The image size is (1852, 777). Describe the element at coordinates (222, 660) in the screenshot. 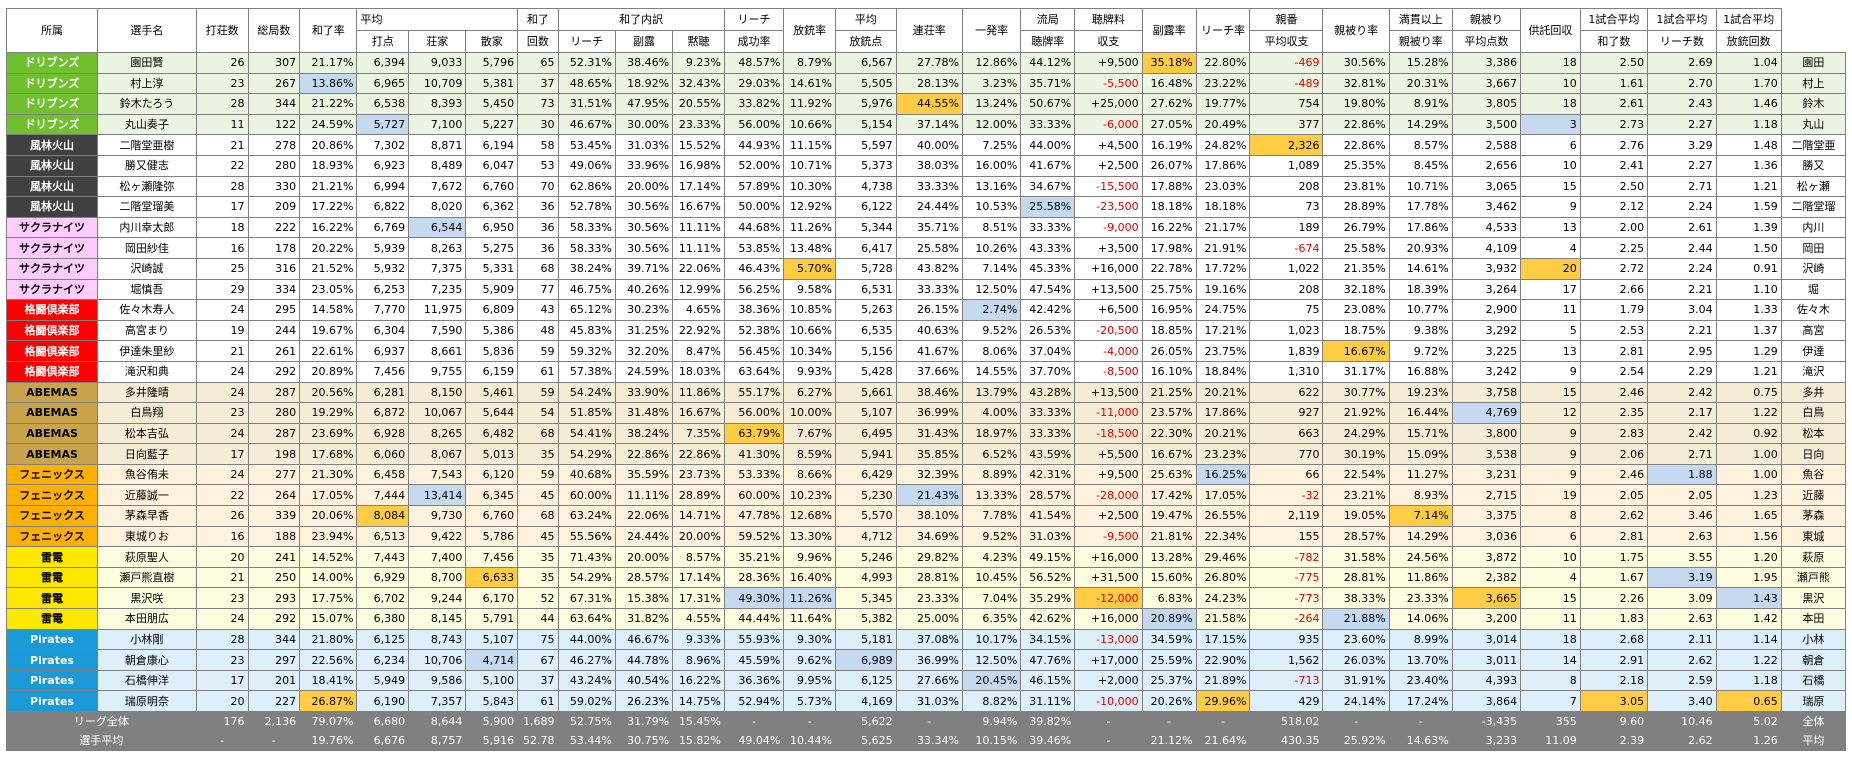

I see `cell-games: 23` at that location.